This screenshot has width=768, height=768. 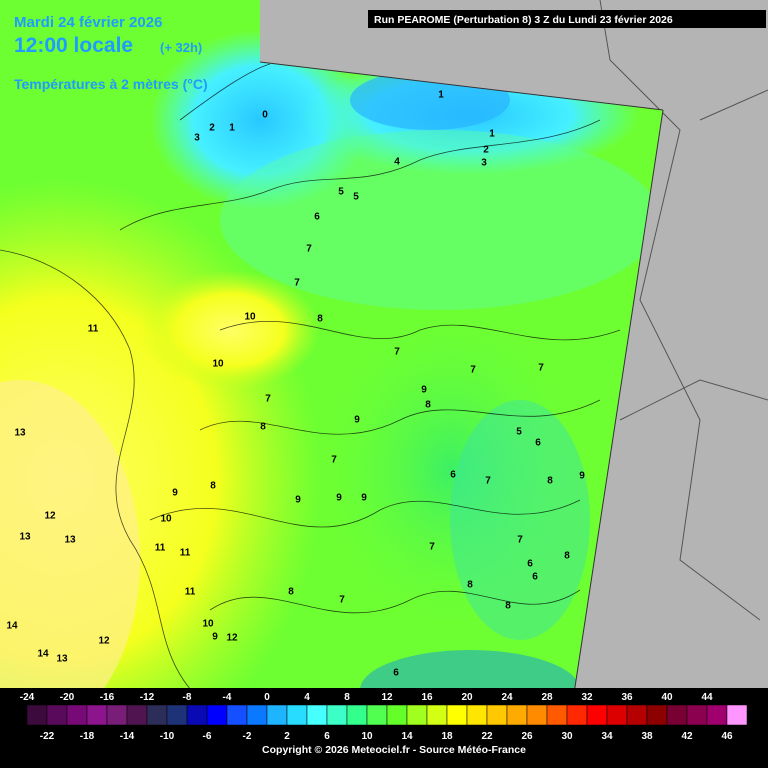 What do you see at coordinates (461, 86) in the screenshot?
I see `domain-edge` at bounding box center [461, 86].